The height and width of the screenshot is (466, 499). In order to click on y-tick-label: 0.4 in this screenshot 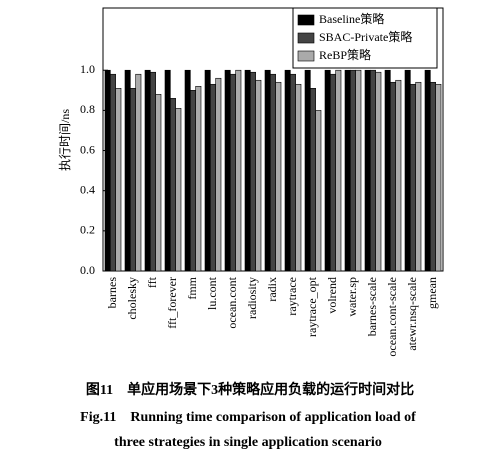, I will do `click(87, 189)`.